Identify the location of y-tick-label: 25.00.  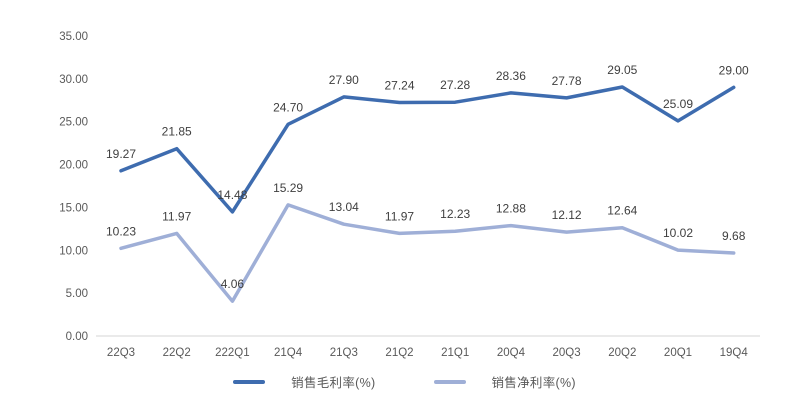
(73, 123).